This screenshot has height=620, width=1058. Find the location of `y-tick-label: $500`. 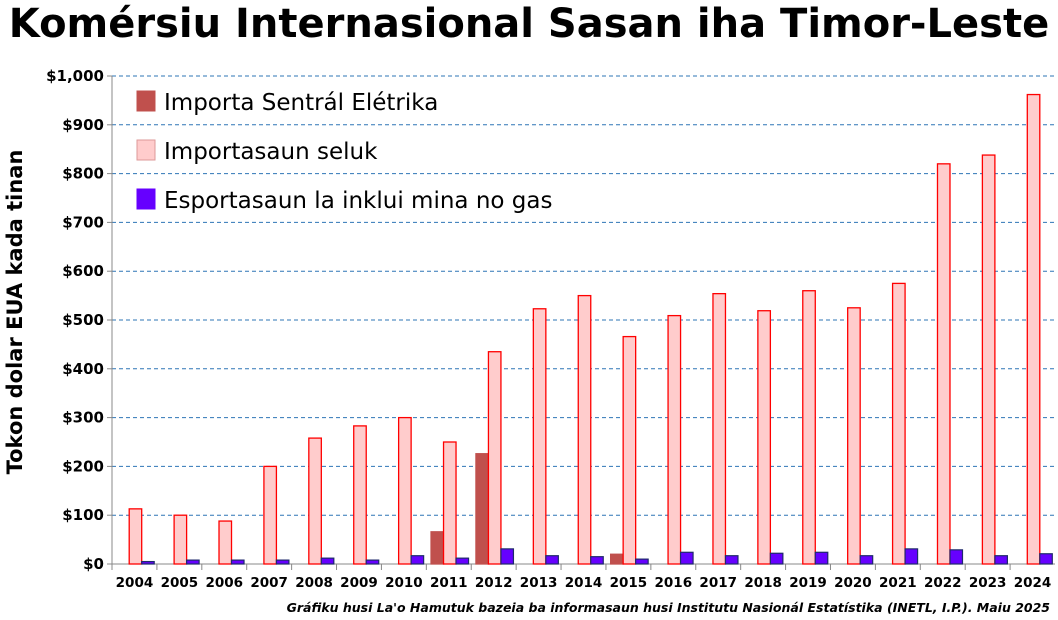

y-tick-label: $500 is located at coordinates (83, 320).